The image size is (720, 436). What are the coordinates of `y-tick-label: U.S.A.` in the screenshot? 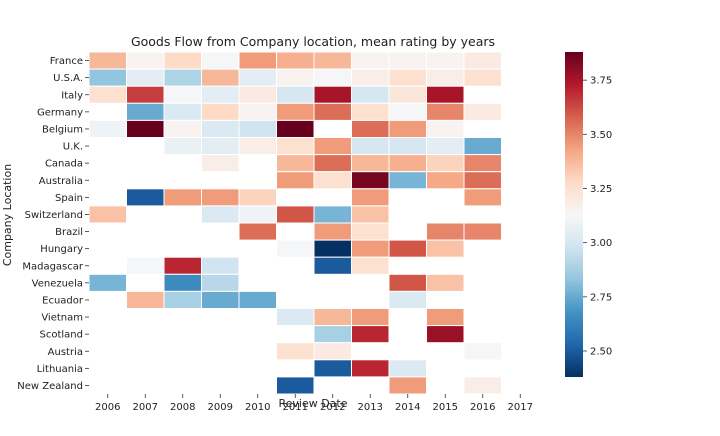 It's located at (68, 78).